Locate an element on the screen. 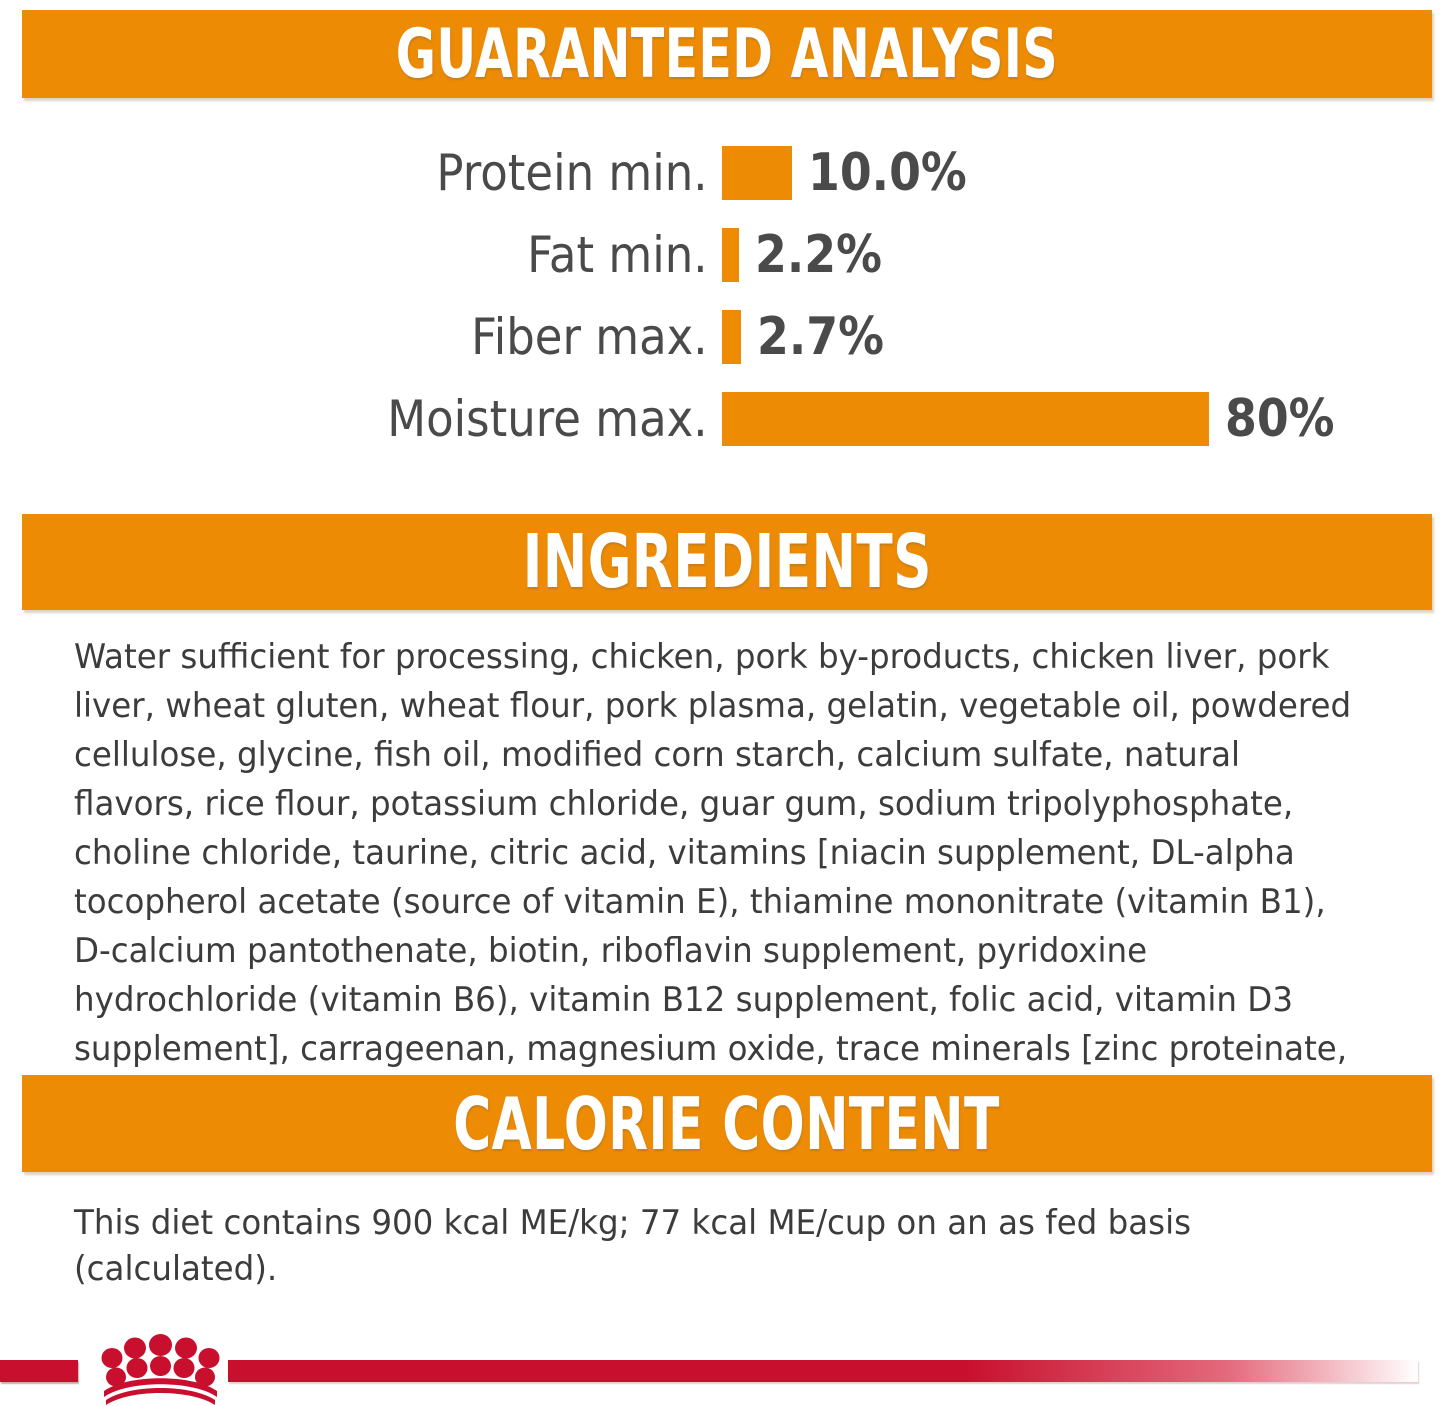  analysis-bar-moisture is located at coordinates (965, 419).